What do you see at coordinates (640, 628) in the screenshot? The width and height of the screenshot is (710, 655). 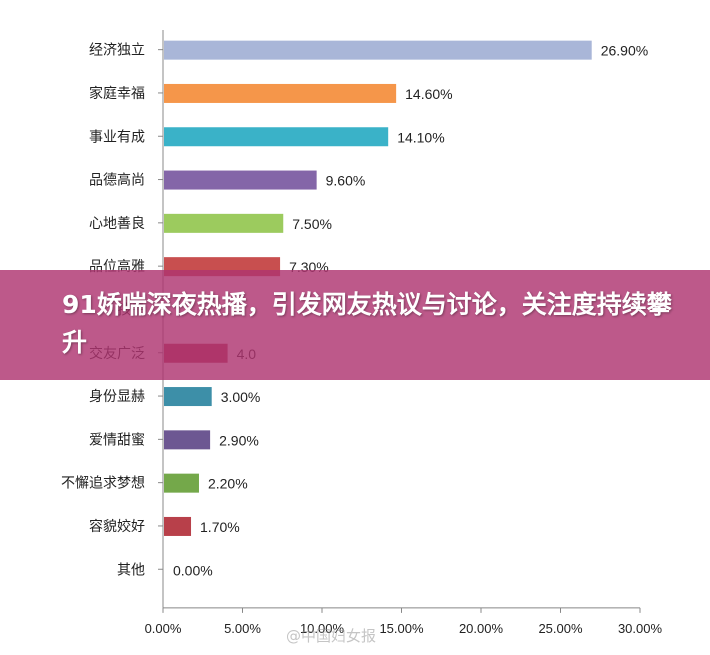 I see `x-tick-label: 30.00%` at bounding box center [640, 628].